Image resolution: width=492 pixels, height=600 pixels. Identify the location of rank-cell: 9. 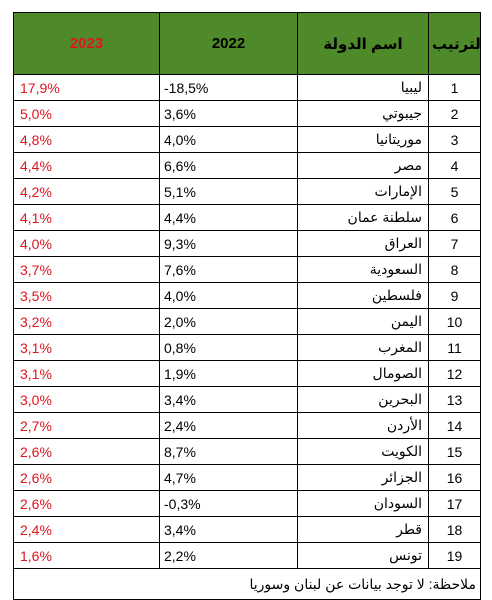
(454, 295).